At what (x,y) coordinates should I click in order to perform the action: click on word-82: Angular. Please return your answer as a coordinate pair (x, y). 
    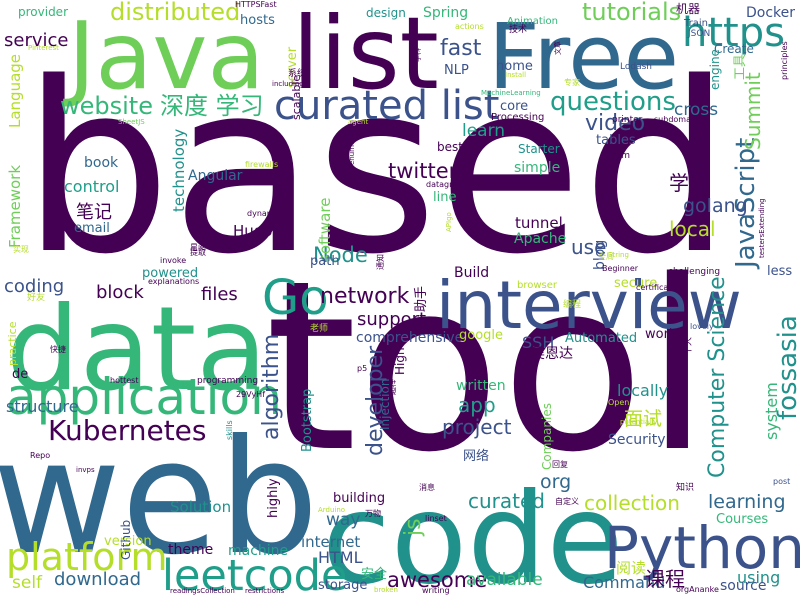
    Looking at the image, I should click on (215, 176).